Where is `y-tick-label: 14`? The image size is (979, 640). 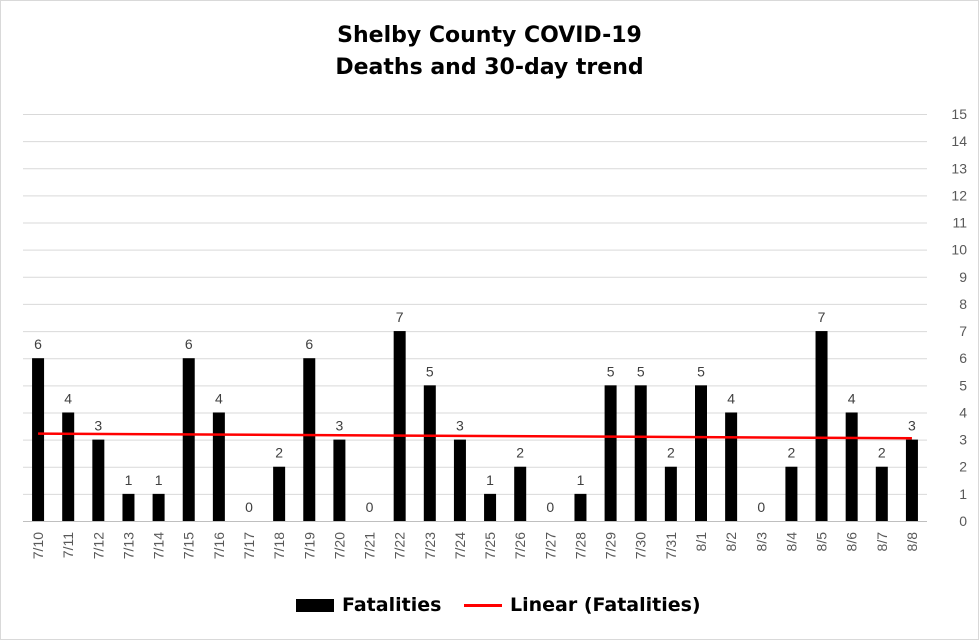
y-tick-label: 14 is located at coordinates (959, 141).